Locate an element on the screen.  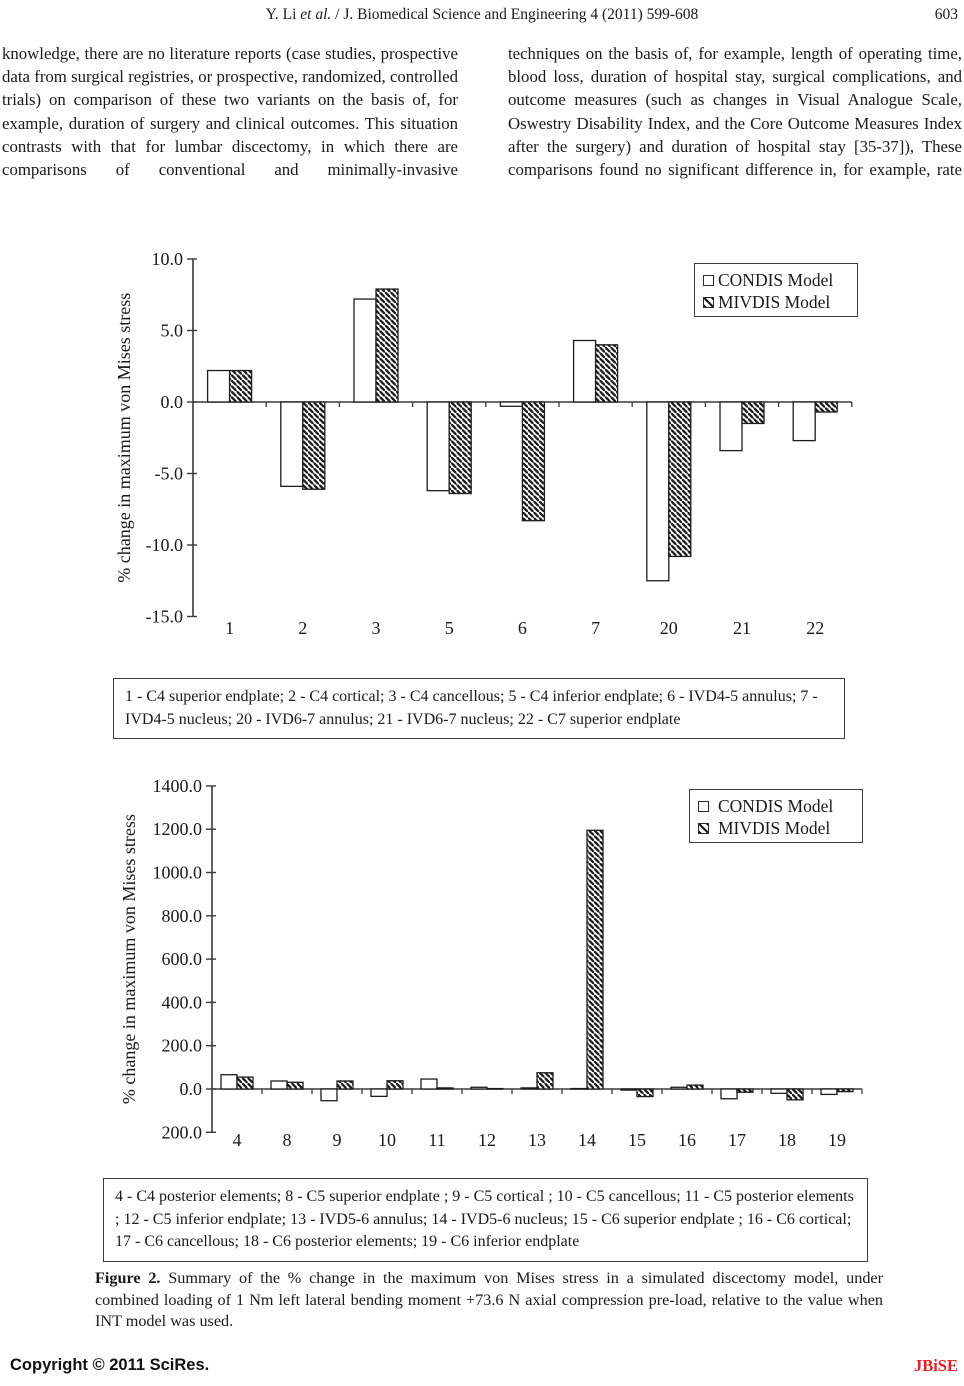
journal-logo-text: JBiSE is located at coordinates (935, 1365).